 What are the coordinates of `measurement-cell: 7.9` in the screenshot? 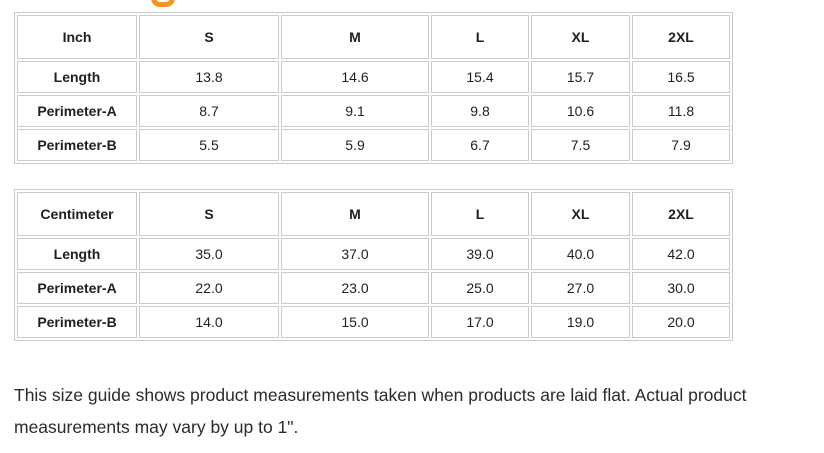 It's located at (681, 145).